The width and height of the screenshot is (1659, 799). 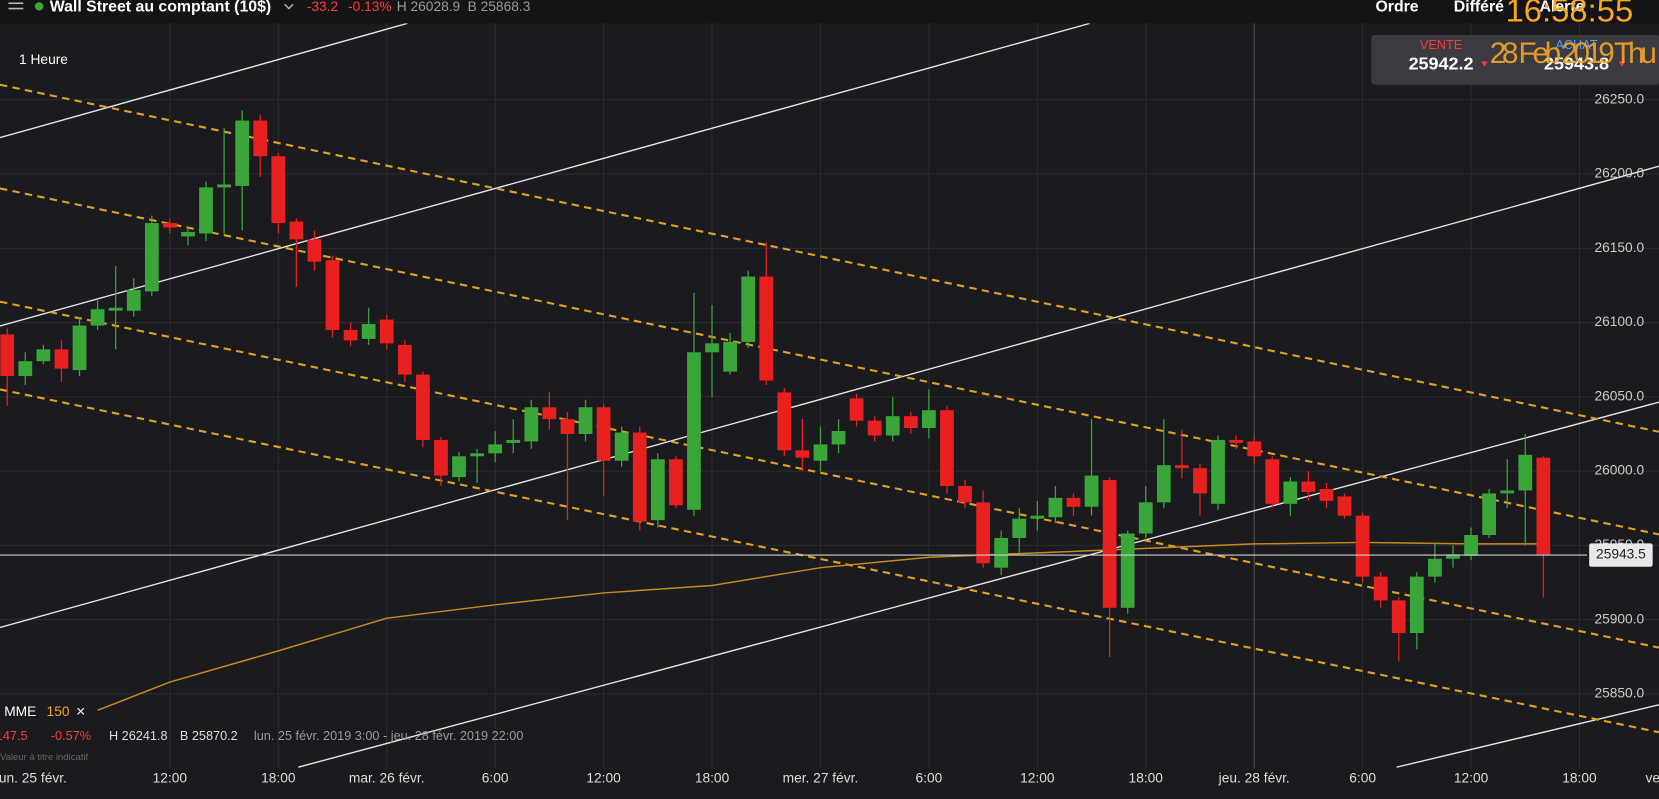 What do you see at coordinates (289, 6) in the screenshot?
I see `dropdown` at bounding box center [289, 6].